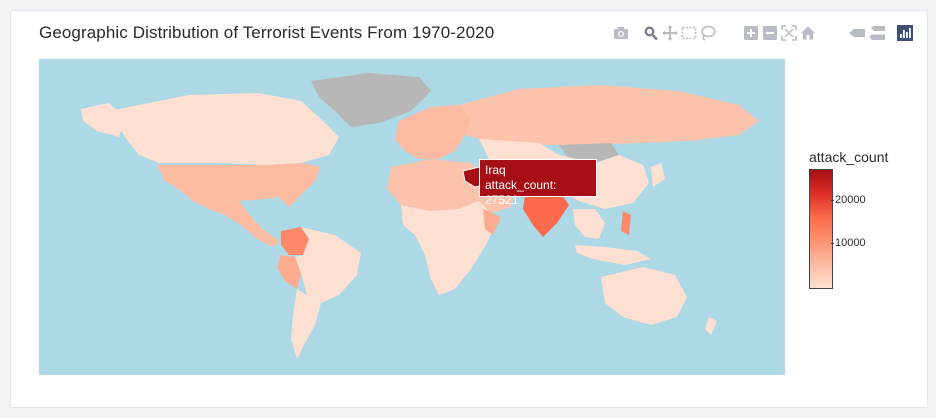 The width and height of the screenshot is (936, 418). Describe the element at coordinates (626, 223) in the screenshot. I see `country-philippines` at that location.